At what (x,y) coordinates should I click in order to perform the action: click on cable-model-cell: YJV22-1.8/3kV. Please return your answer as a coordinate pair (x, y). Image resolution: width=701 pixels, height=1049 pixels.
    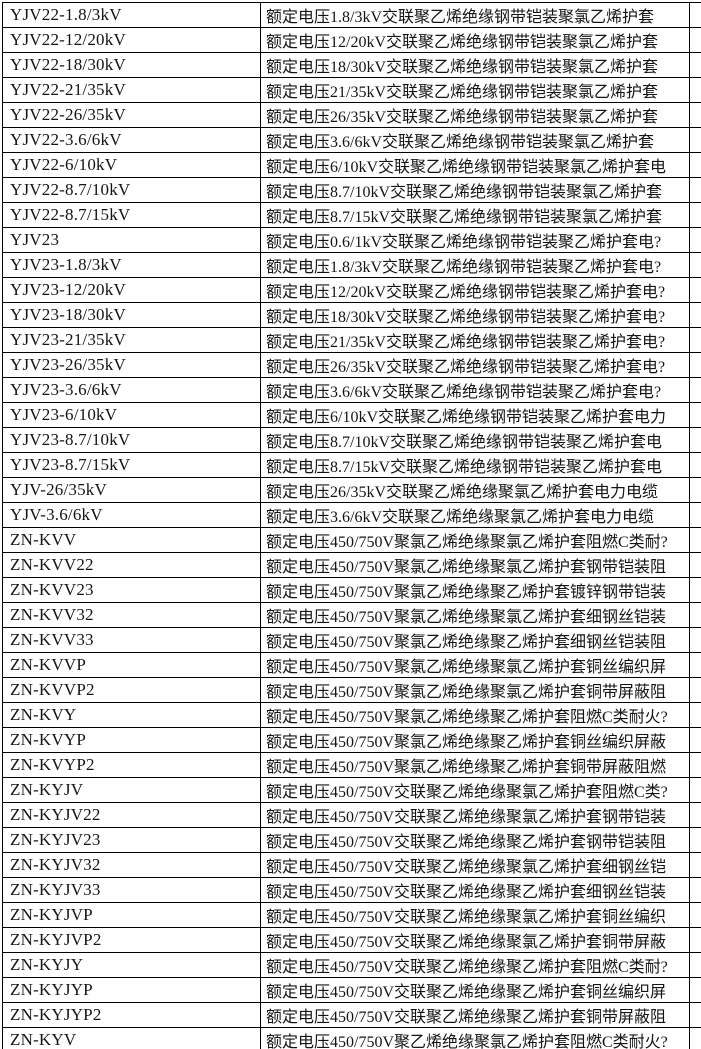
    Looking at the image, I should click on (131, 15).